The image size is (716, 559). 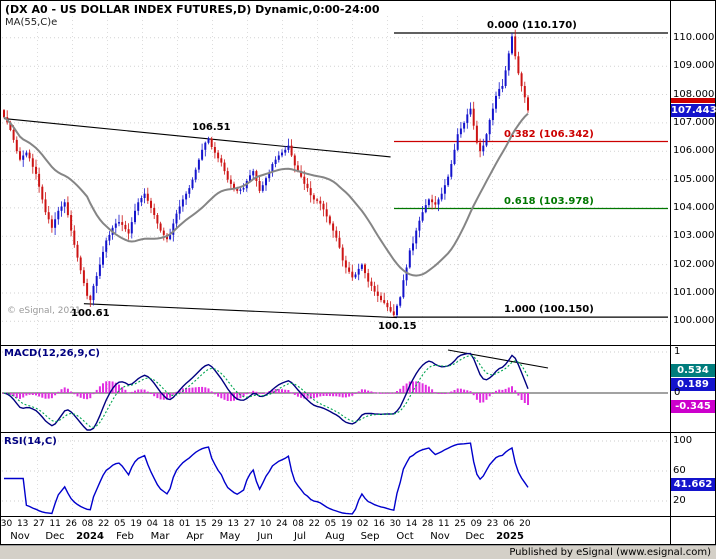 What do you see at coordinates (125, 536) in the screenshot?
I see `x-axis-month-label: Feb` at bounding box center [125, 536].